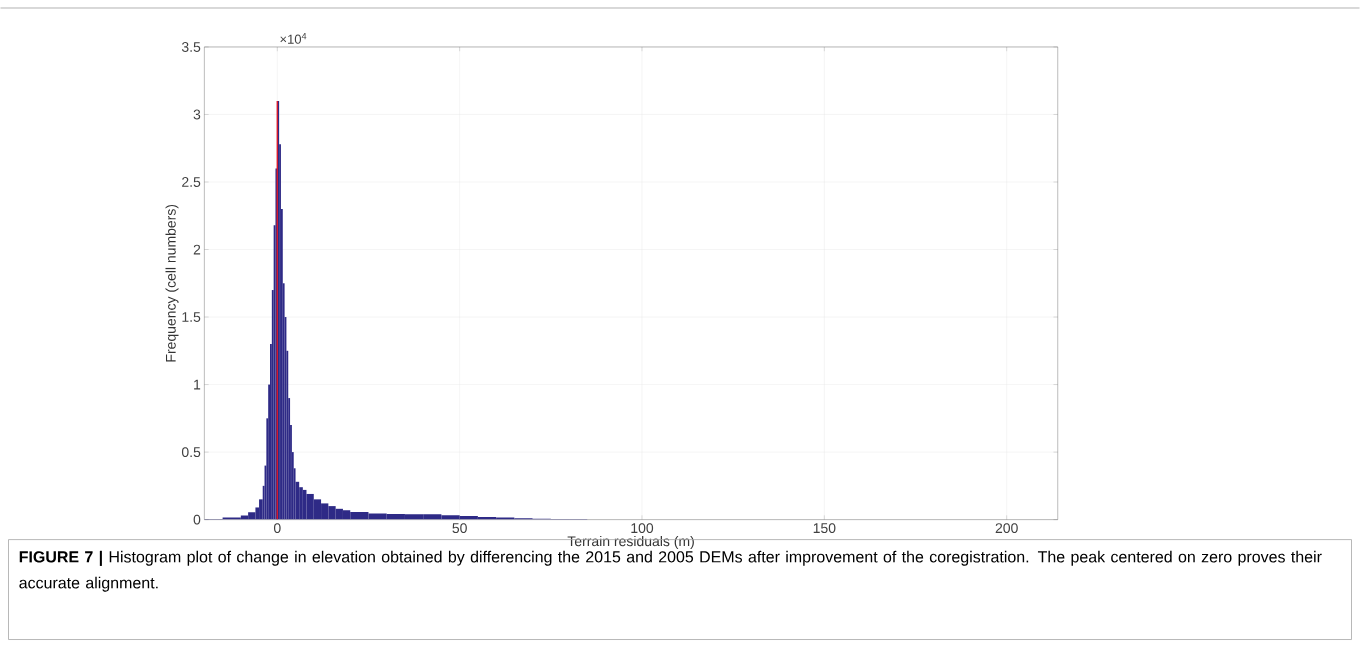 Image resolution: width=1360 pixels, height=651 pixels. I want to click on text: ×10$^{4}$, so click(293, 38).